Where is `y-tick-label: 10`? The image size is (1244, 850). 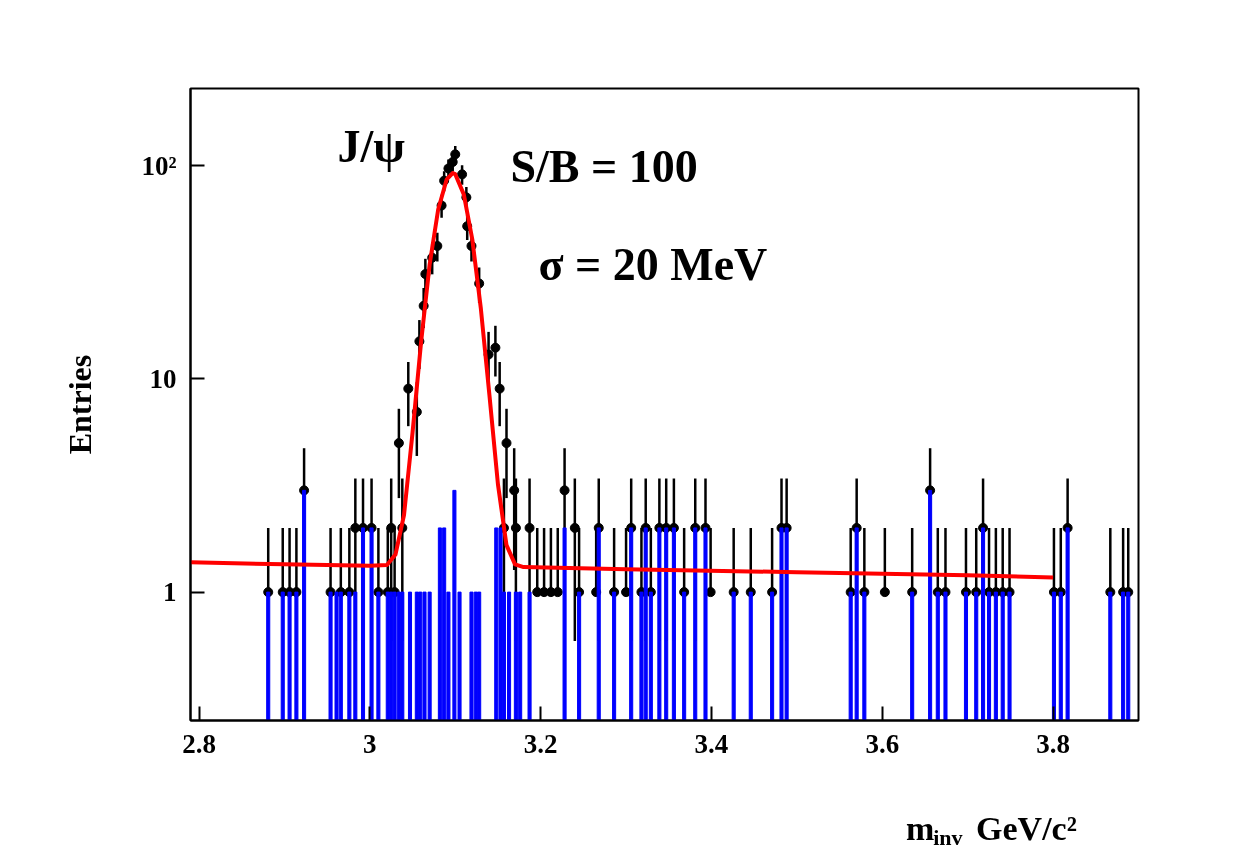
y-tick-label: 10 is located at coordinates (163, 378).